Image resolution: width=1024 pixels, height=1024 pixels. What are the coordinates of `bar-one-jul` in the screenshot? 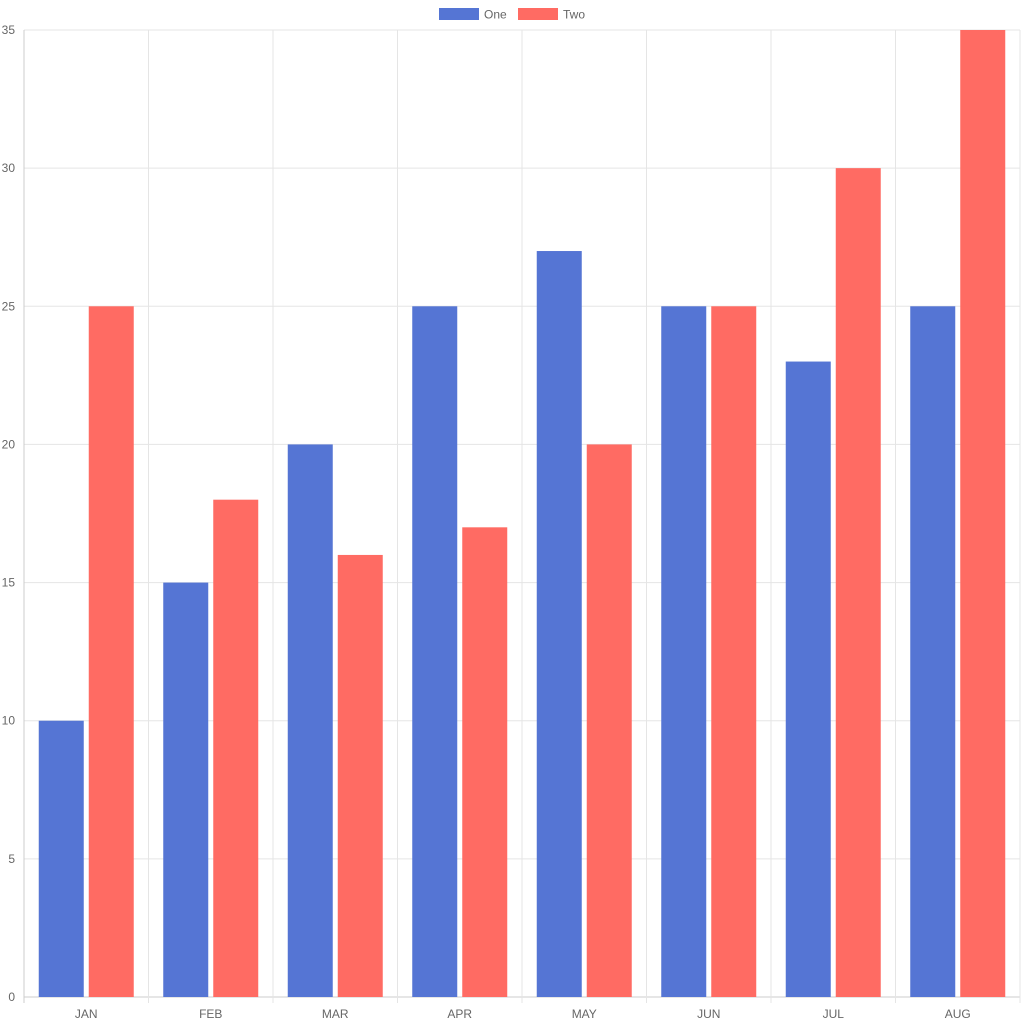 It's located at (808, 679).